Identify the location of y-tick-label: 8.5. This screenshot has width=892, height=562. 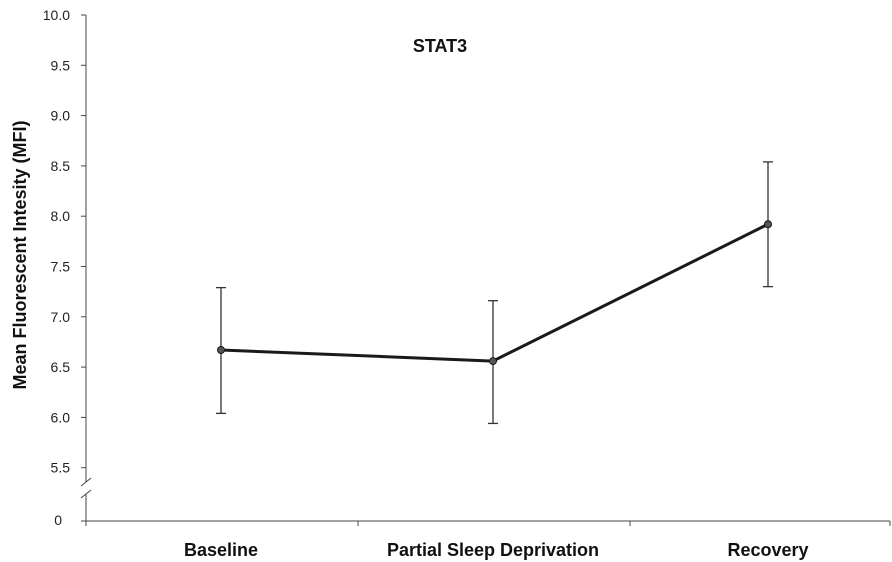
(61, 166).